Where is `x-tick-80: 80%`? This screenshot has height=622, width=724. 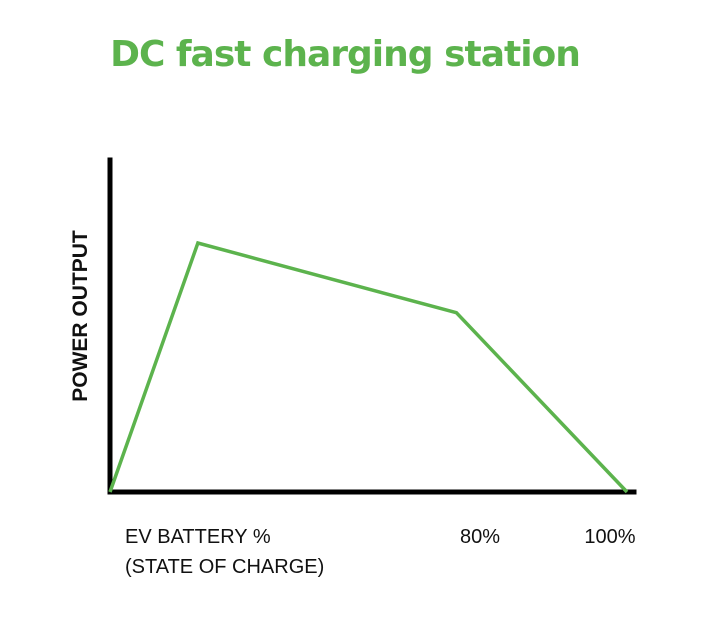
x-tick-80: 80% is located at coordinates (480, 537).